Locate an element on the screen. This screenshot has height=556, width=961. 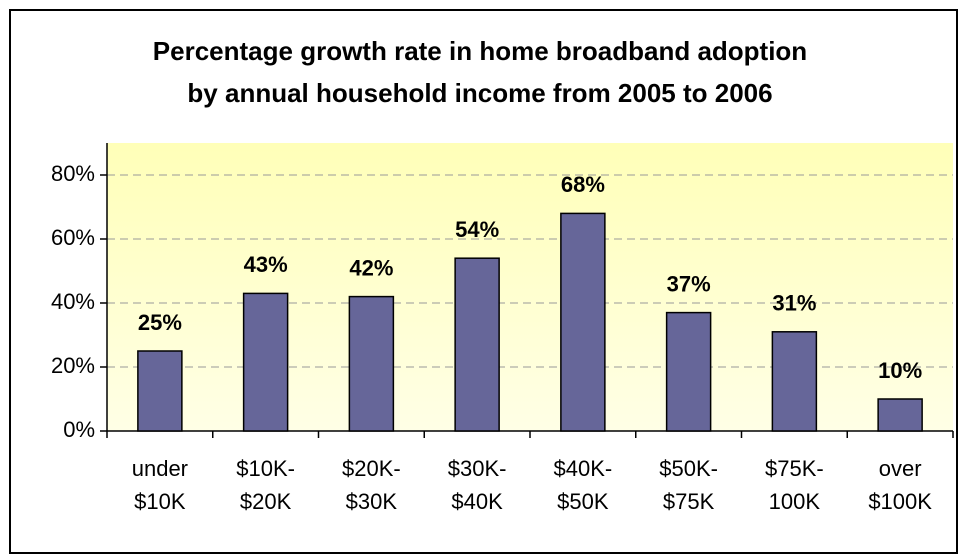
x-tick-label-line: $30K- is located at coordinates (477, 468).